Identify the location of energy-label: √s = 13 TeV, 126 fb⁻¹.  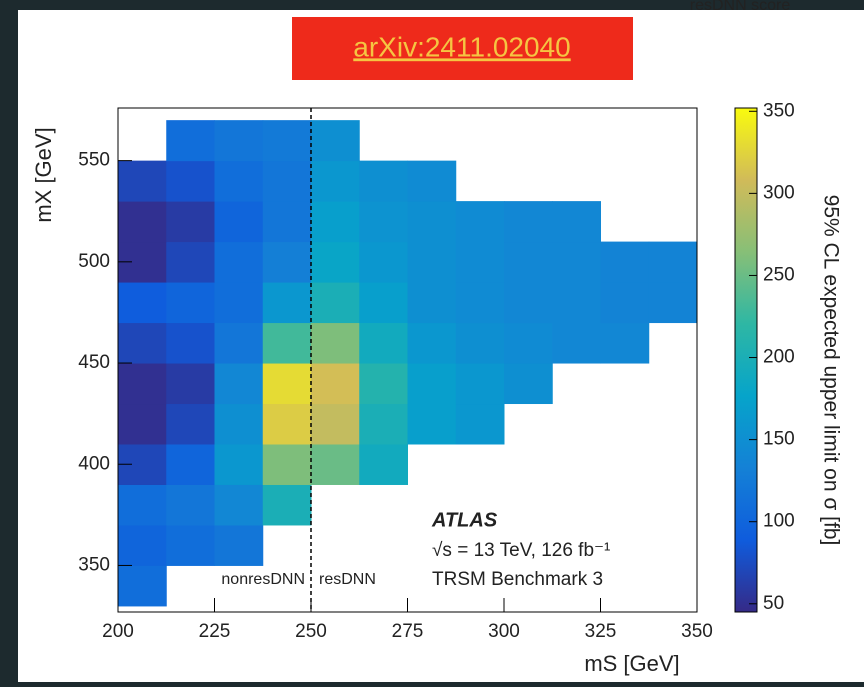
(521, 550).